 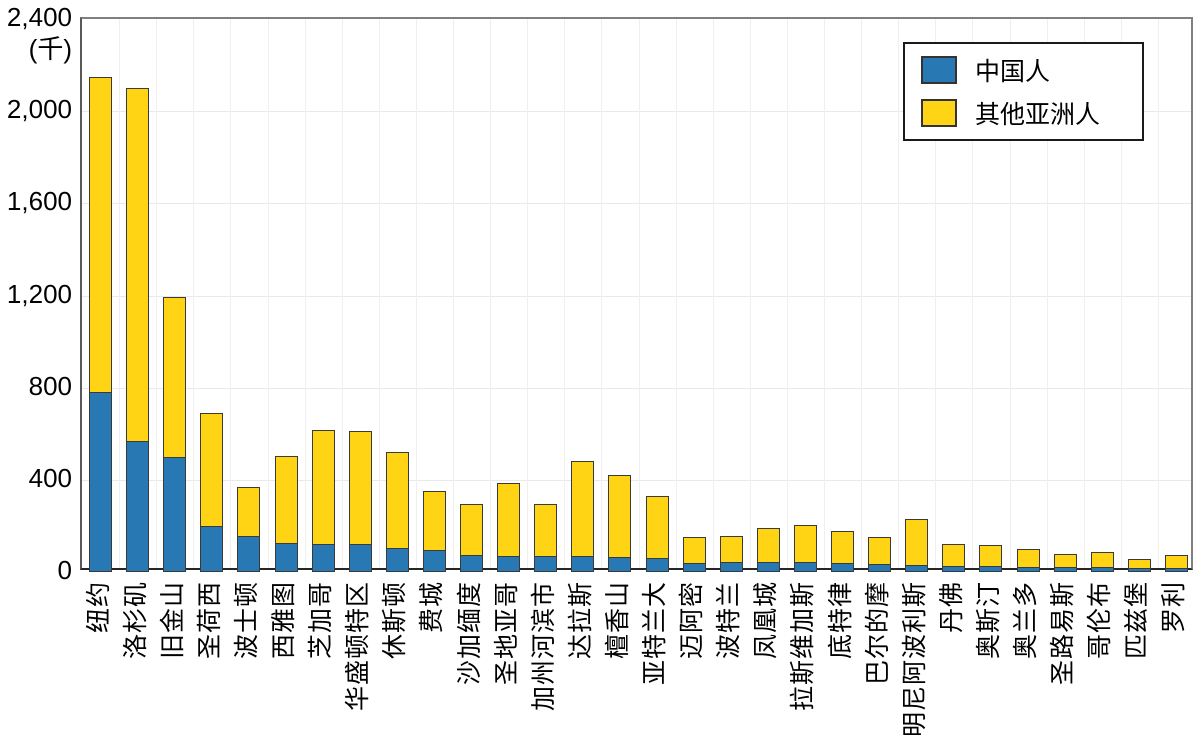 What do you see at coordinates (284, 620) in the screenshot?
I see `x-axis-label: 西雅图` at bounding box center [284, 620].